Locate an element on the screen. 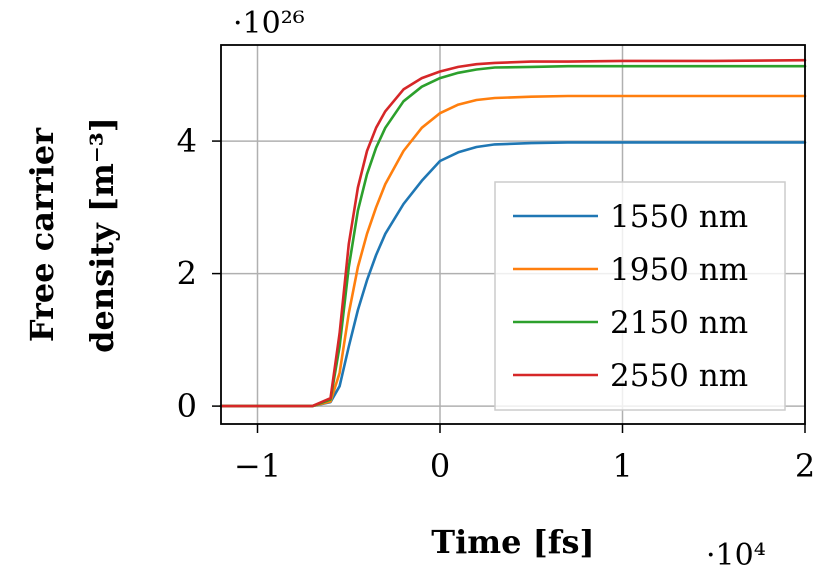 This screenshot has width=831, height=579. legend-label-1950-nm: 1950 nm is located at coordinates (679, 270).